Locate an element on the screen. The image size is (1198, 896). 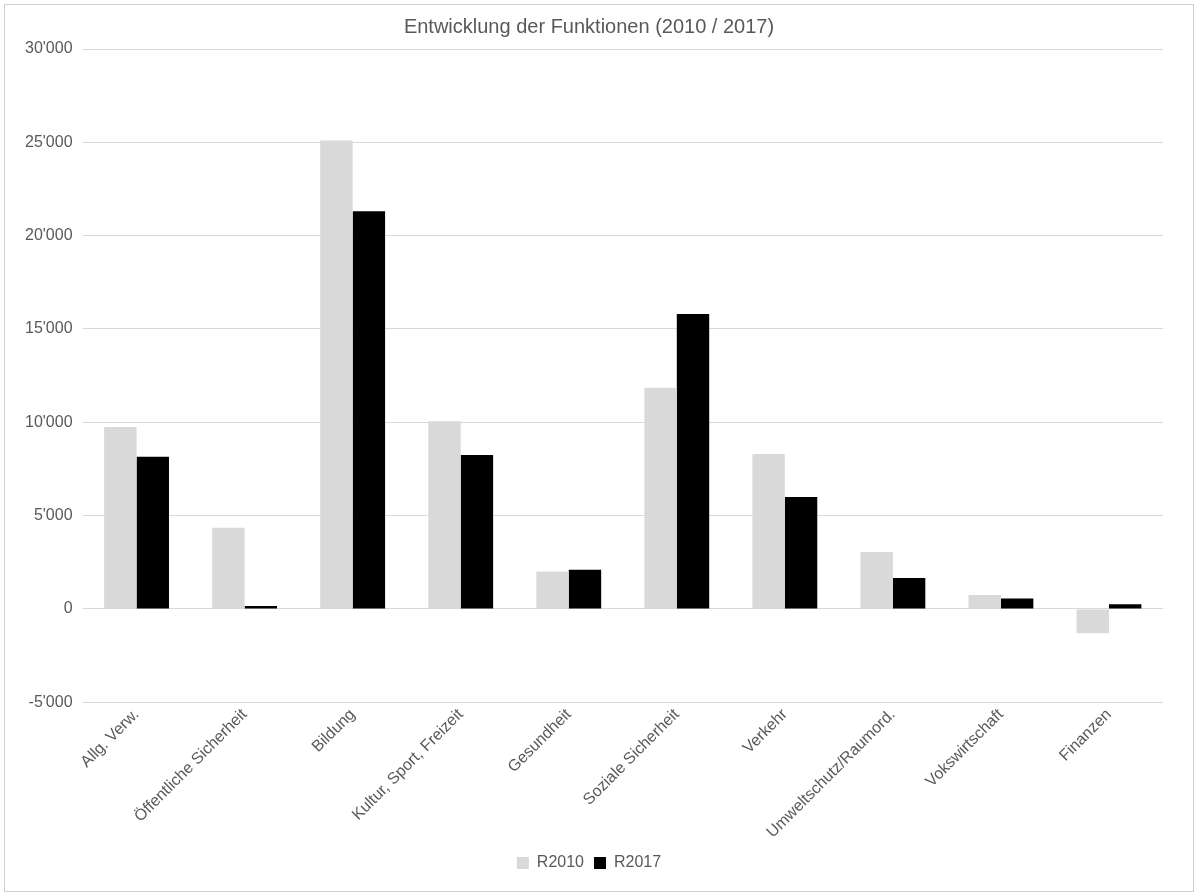
y-tick-label: 10'000 is located at coordinates (49, 421).